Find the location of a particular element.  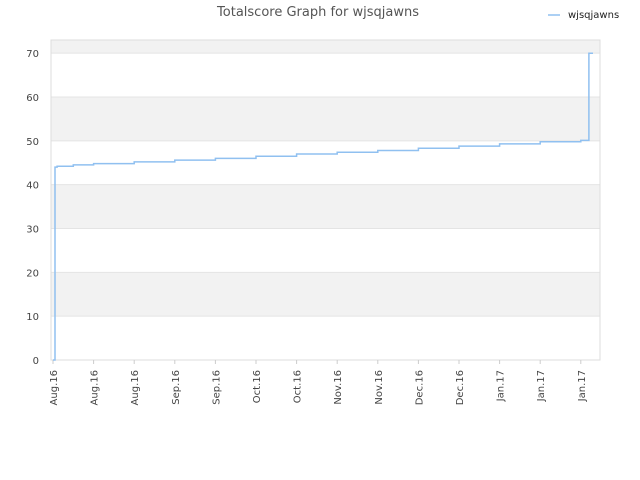

y-tick-label: 50 is located at coordinates (32, 142).